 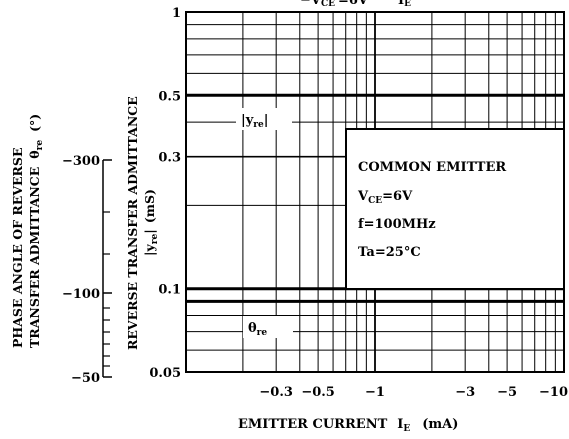 What do you see at coordinates (507, 392) in the screenshot?
I see `x-tick-label: −5` at bounding box center [507, 392].